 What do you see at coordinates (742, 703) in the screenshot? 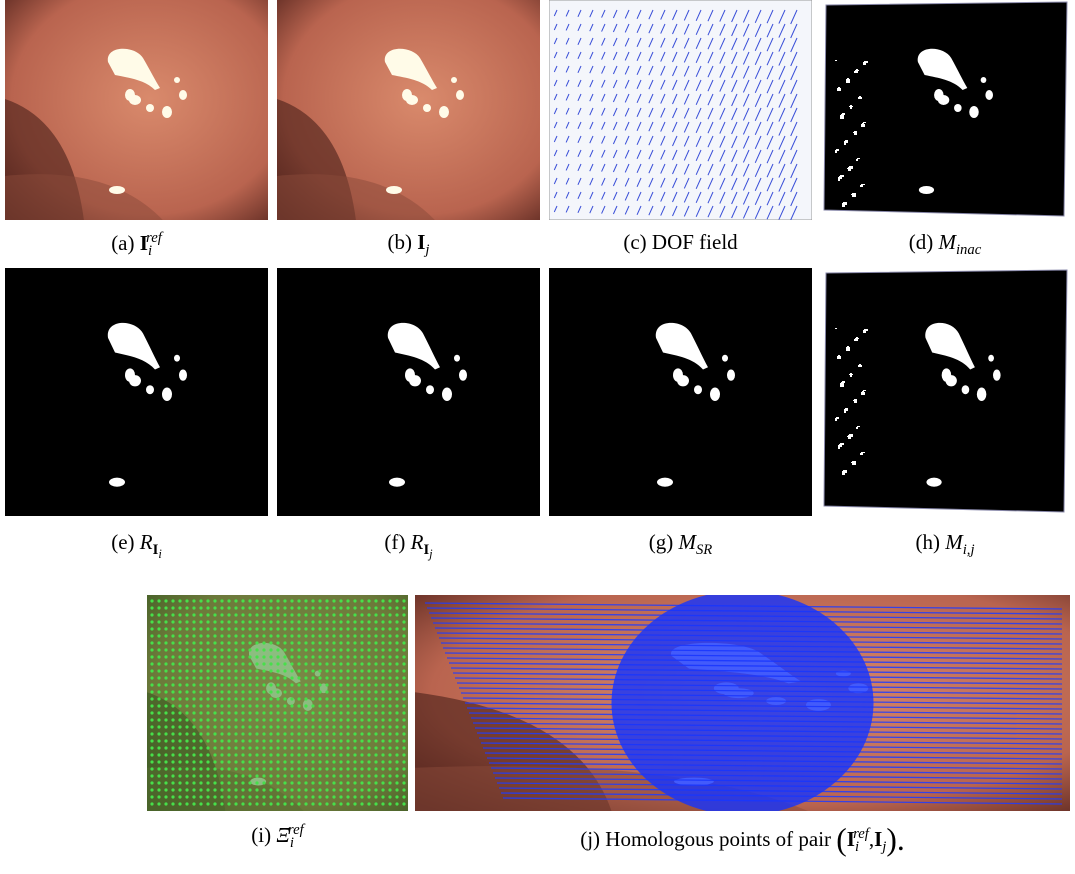
I see `dense-lines` at bounding box center [742, 703].